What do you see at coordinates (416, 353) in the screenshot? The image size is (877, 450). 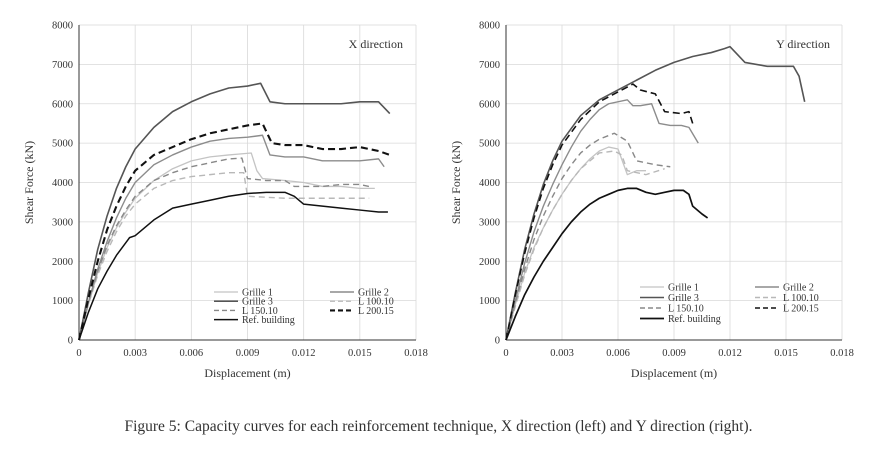 I see `x-xtick-label: 0.018` at bounding box center [416, 353].